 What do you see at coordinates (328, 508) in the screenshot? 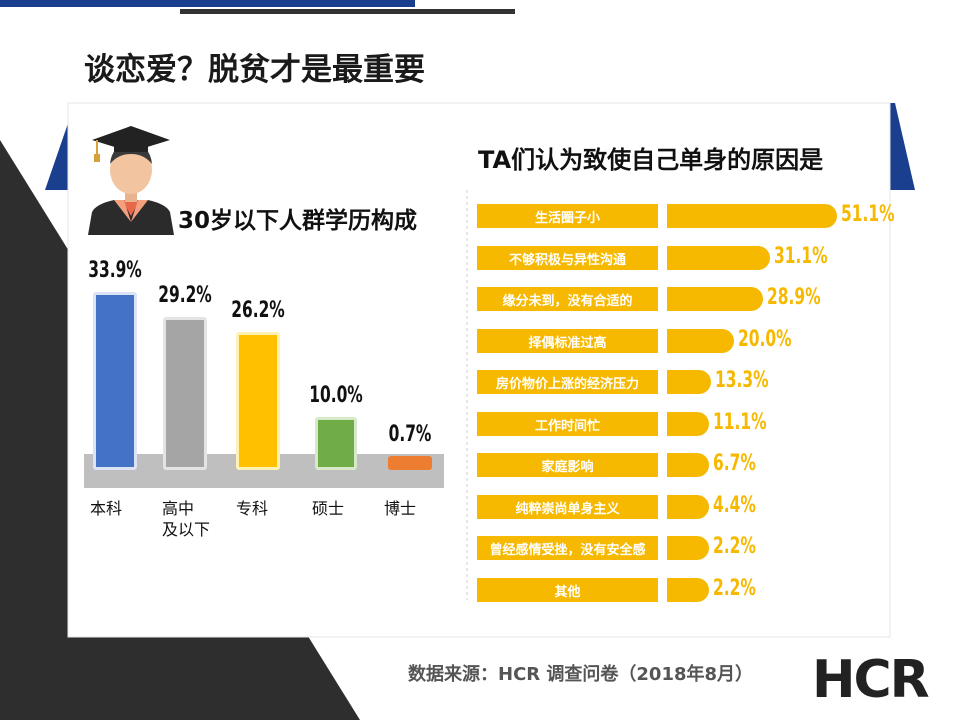
I see `category-label: 硕士` at bounding box center [328, 508].